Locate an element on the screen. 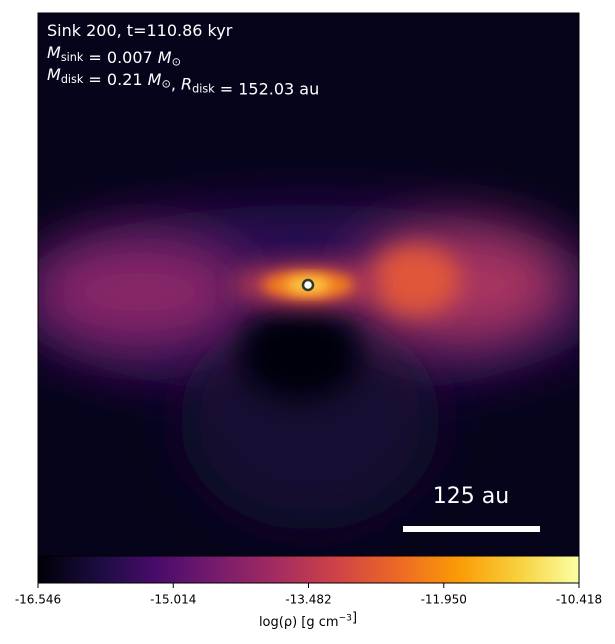 This screenshot has height=644, width=615. subscript: sink is located at coordinates (72, 57).